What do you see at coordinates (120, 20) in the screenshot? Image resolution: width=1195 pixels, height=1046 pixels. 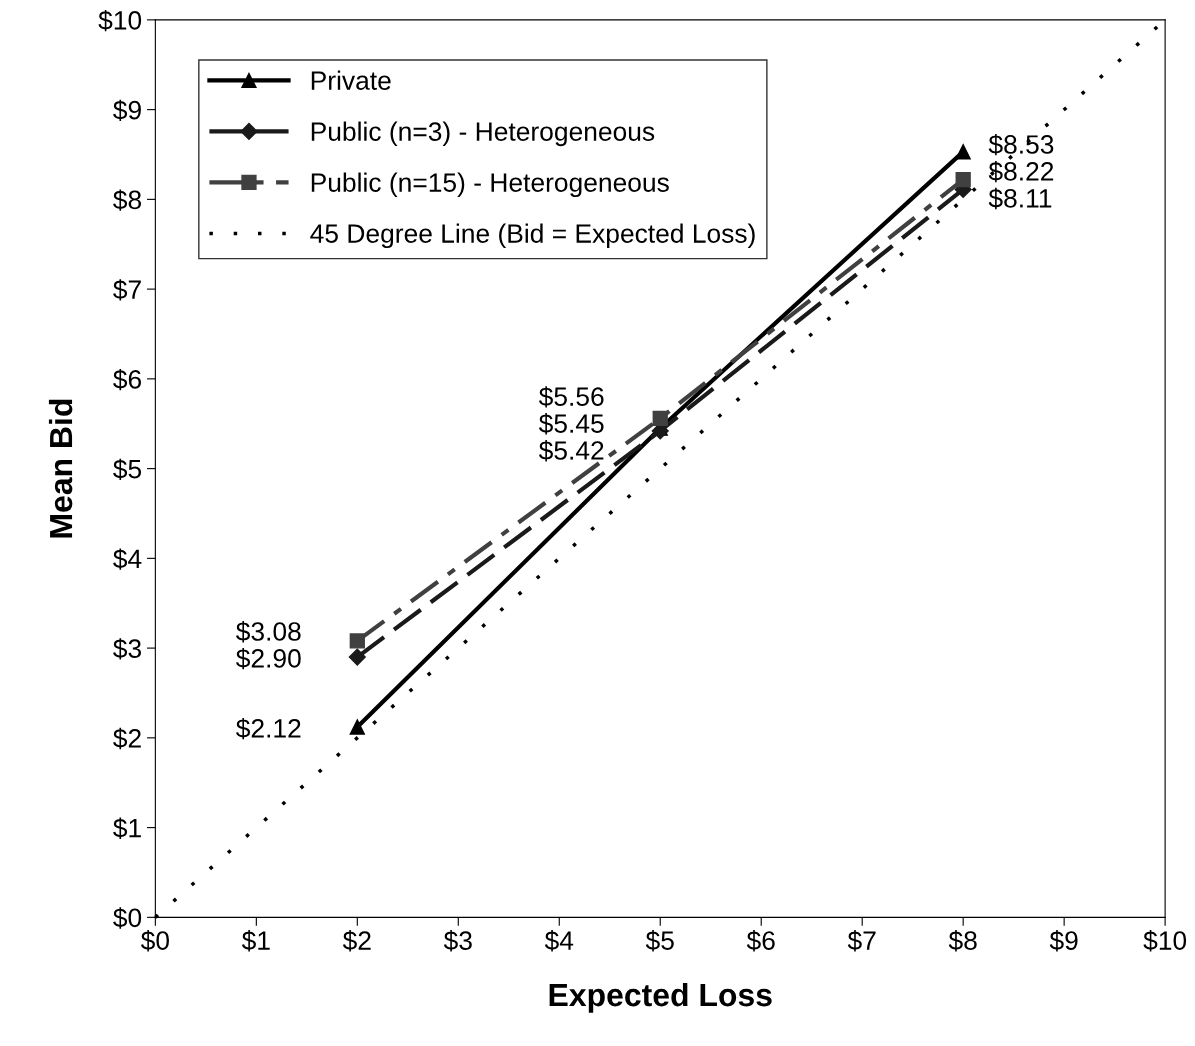 I see `y-tick-label: $10` at bounding box center [120, 20].